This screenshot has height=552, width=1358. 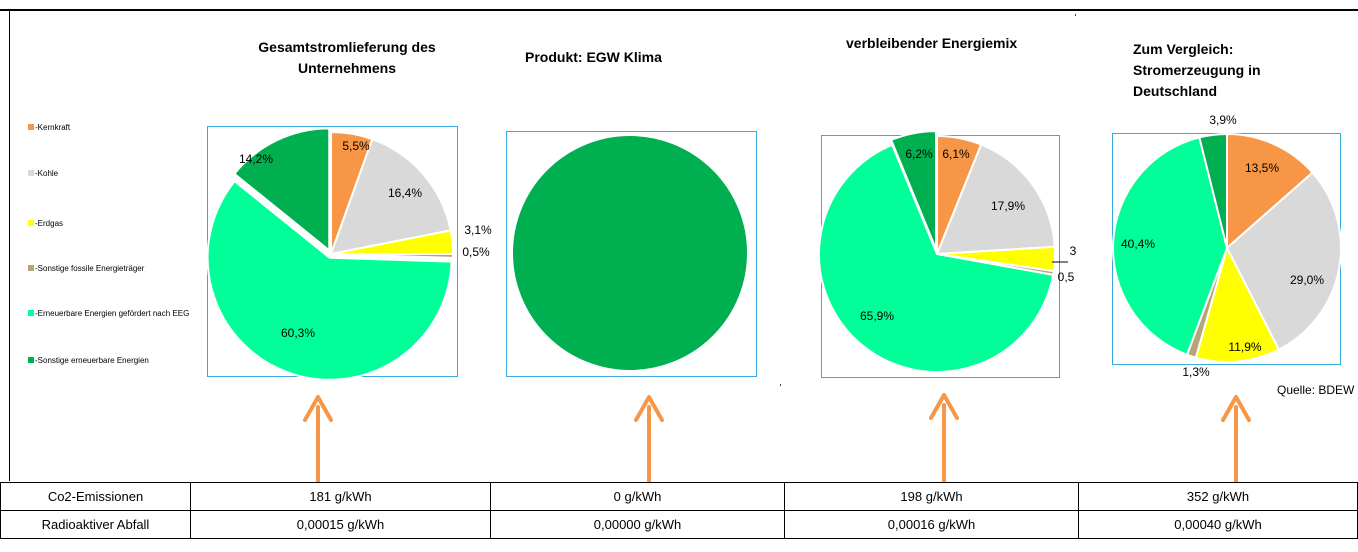 I want to click on pie-label-1-4: 0,5%, so click(x=476, y=252).